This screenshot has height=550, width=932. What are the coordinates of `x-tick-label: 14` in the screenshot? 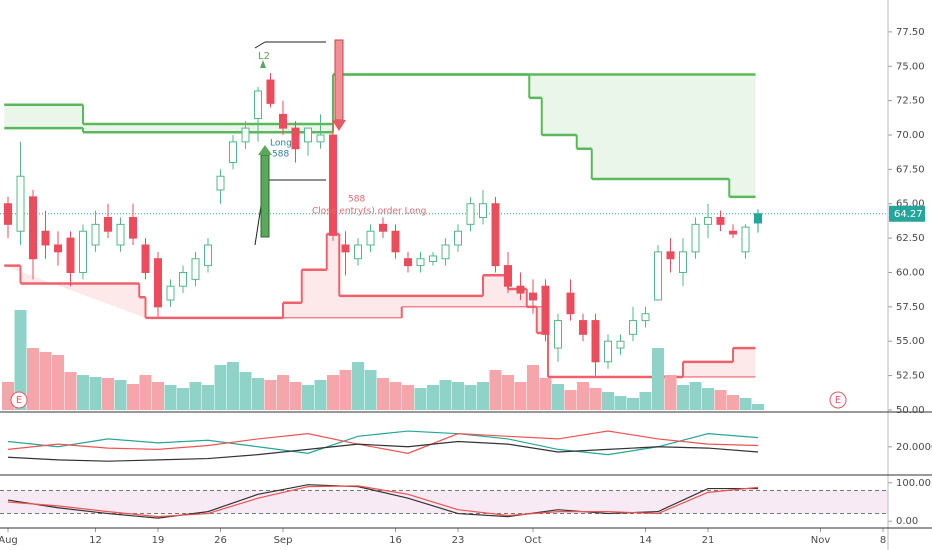 It's located at (645, 540).